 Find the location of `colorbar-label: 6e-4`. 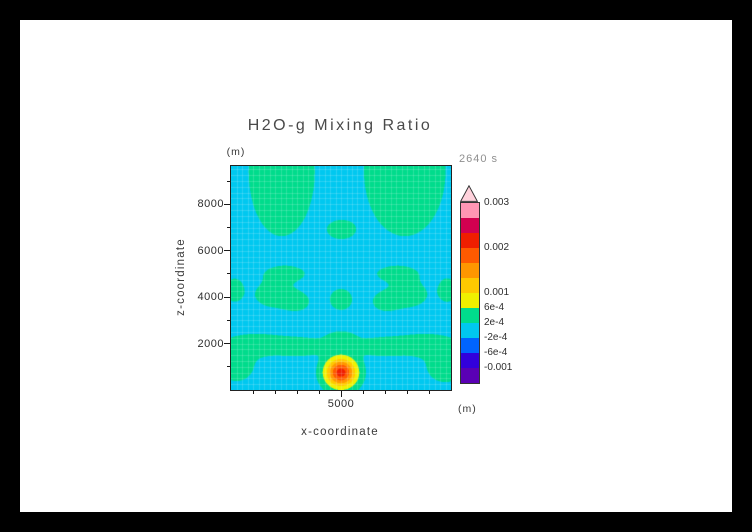

colorbar-label: 6e-4 is located at coordinates (494, 307).